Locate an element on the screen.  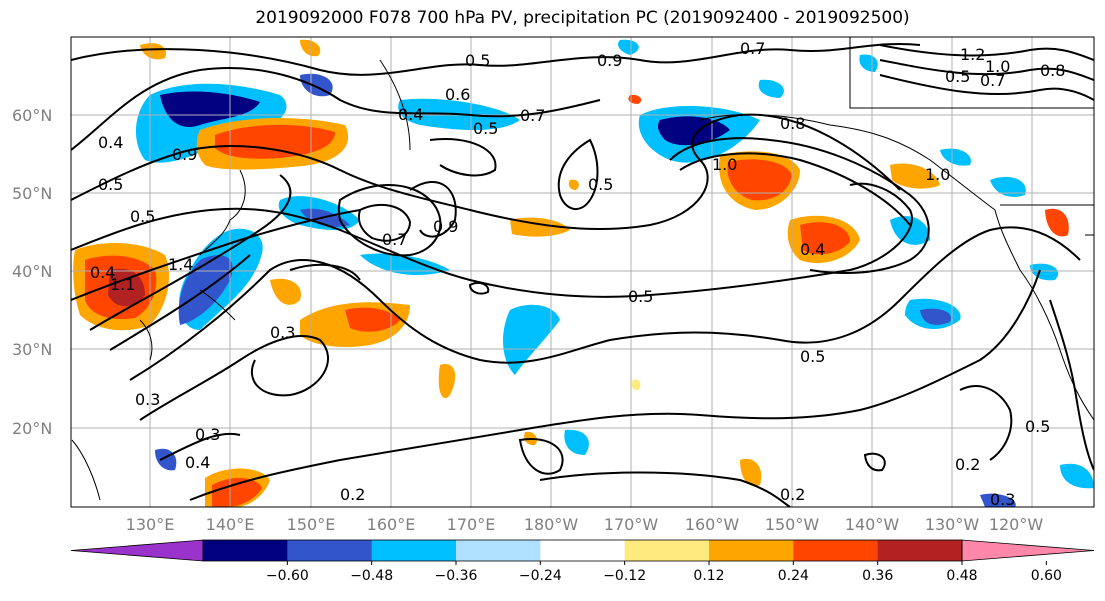
lat-label: 60°N is located at coordinates (32, 115).